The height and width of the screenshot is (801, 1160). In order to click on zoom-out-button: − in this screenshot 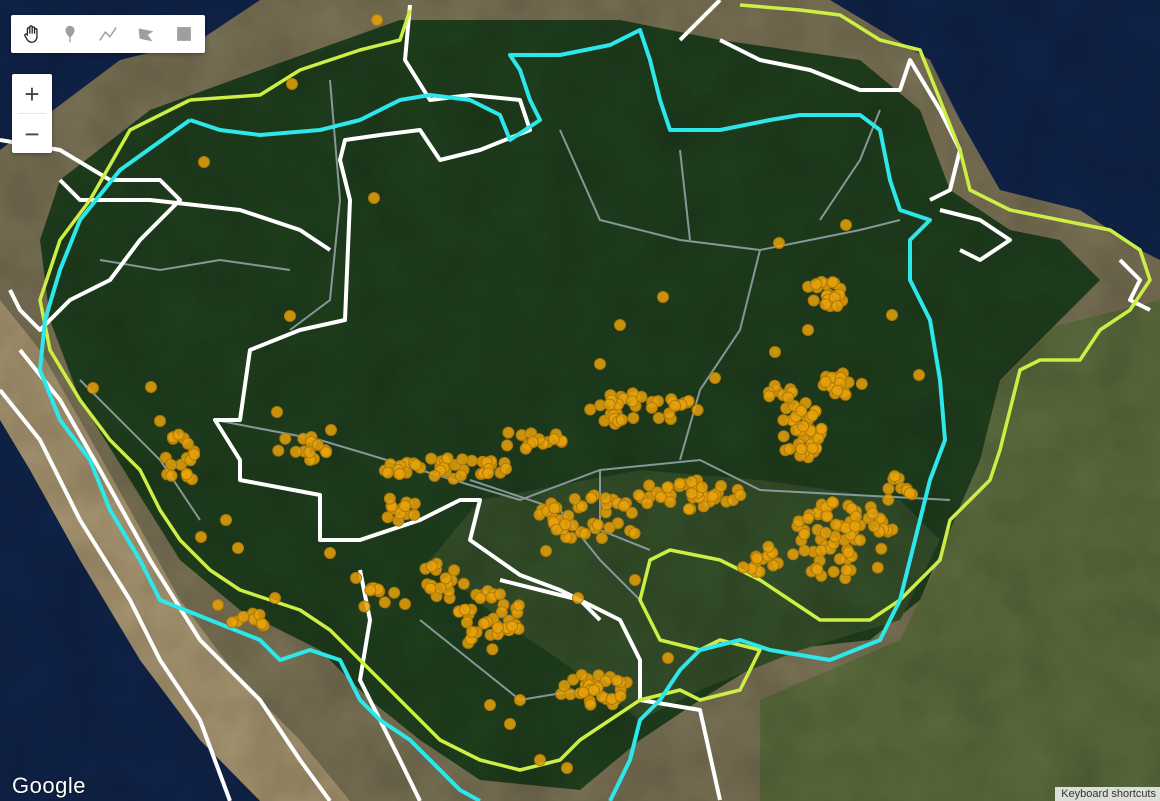, I will do `click(32, 133)`.